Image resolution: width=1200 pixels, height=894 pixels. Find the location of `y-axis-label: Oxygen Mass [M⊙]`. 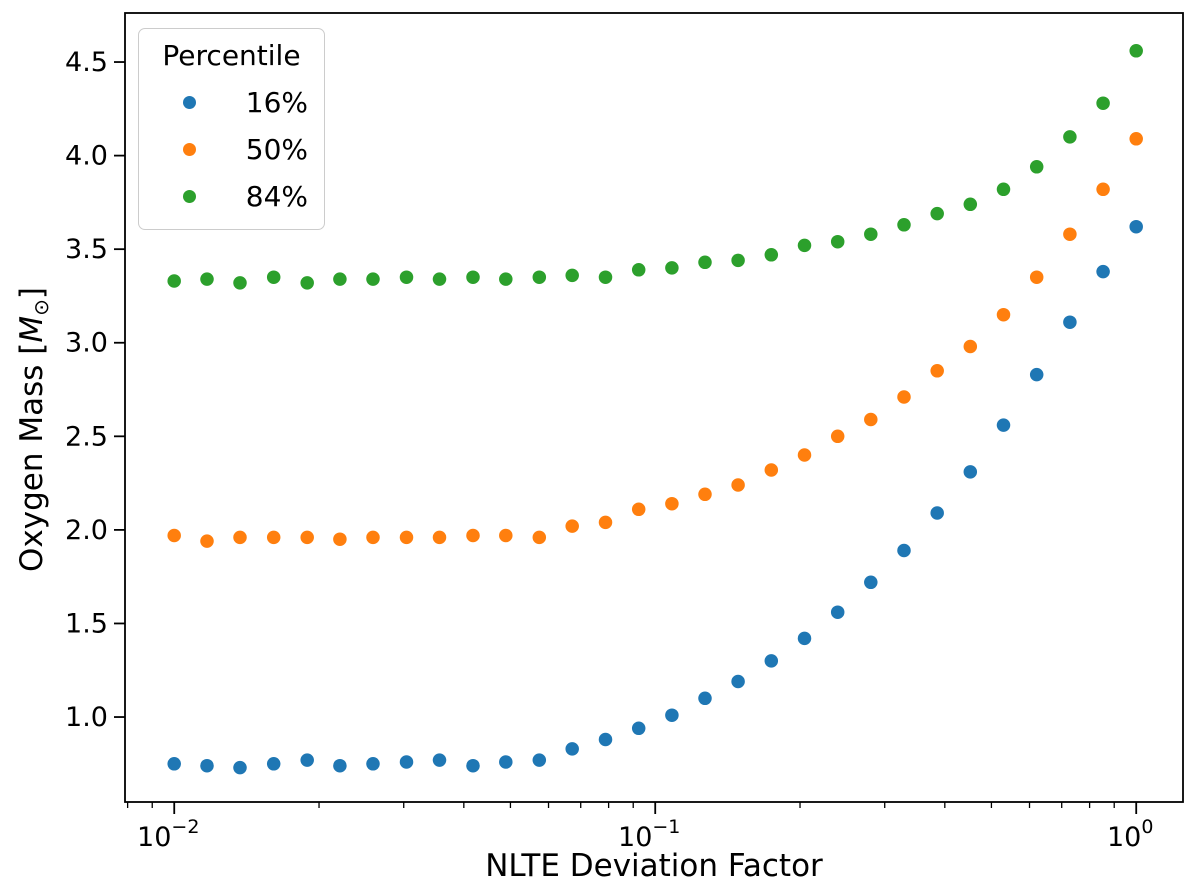

y-axis-label: Oxygen Mass [M⊙] is located at coordinates (33, 429).